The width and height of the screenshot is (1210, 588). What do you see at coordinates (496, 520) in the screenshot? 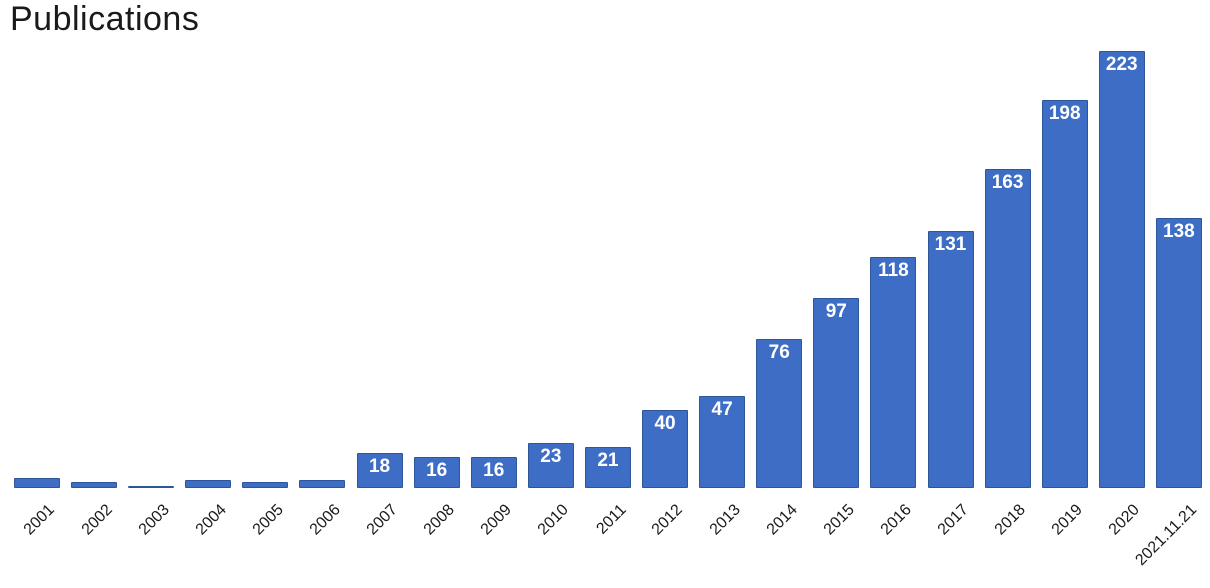
I see `x-axis-tick-label: 2009` at bounding box center [496, 520].